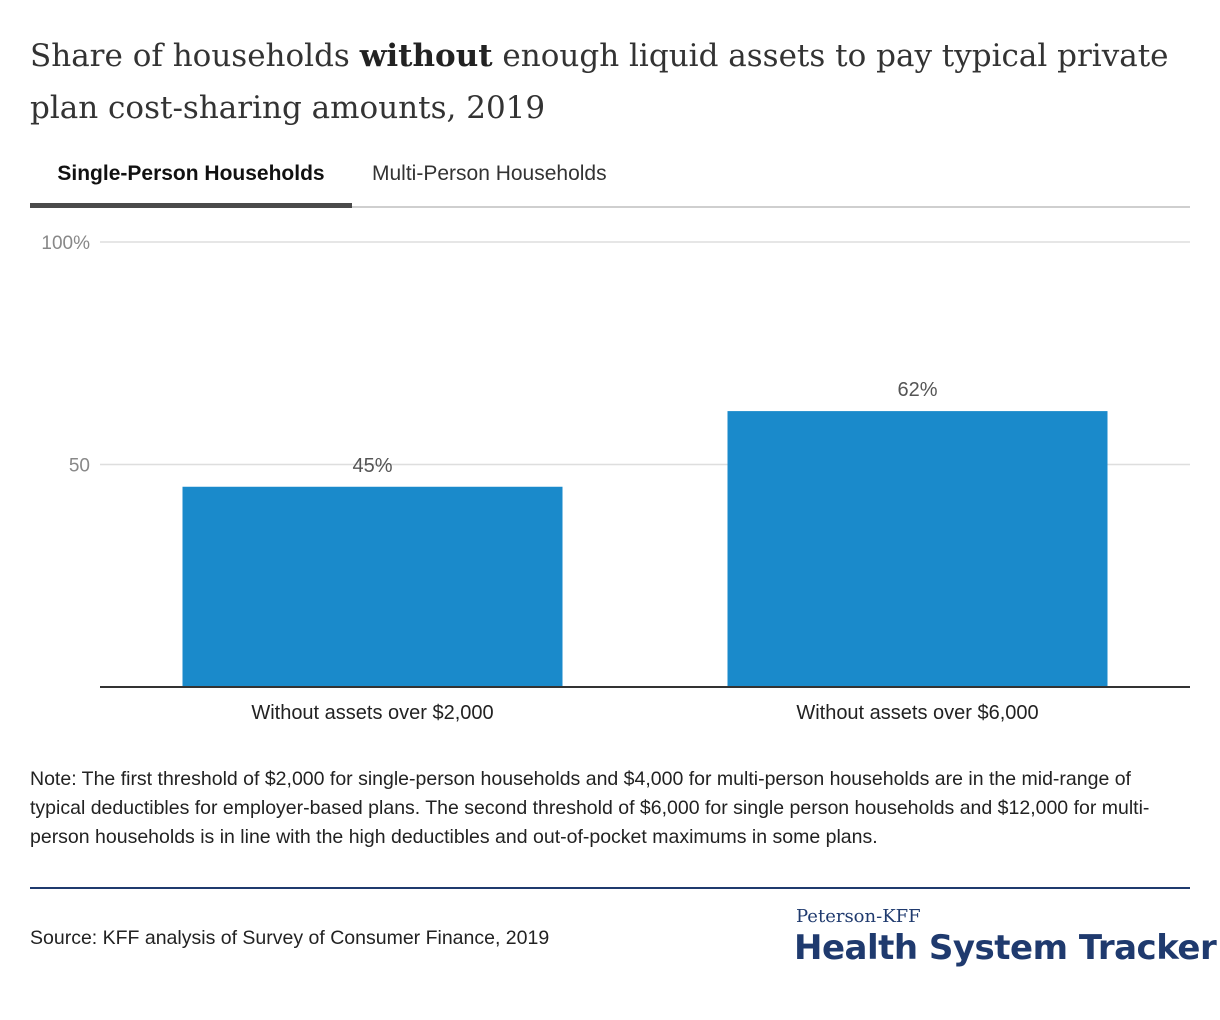 The width and height of the screenshot is (1220, 1020). I want to click on y-tick-label: 100%, so click(65, 243).